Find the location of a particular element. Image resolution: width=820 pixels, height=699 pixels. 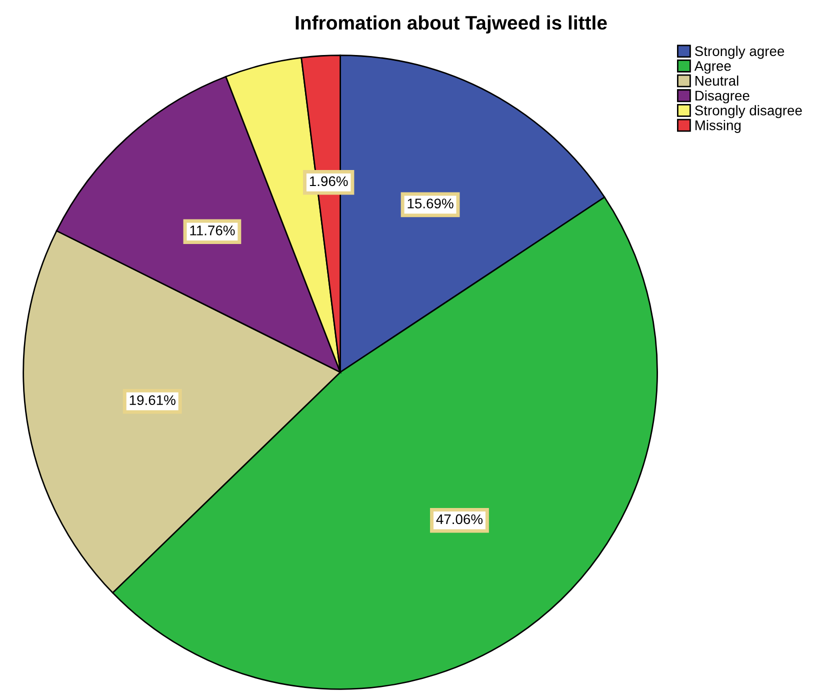

data-label: 15.69% is located at coordinates (431, 203).